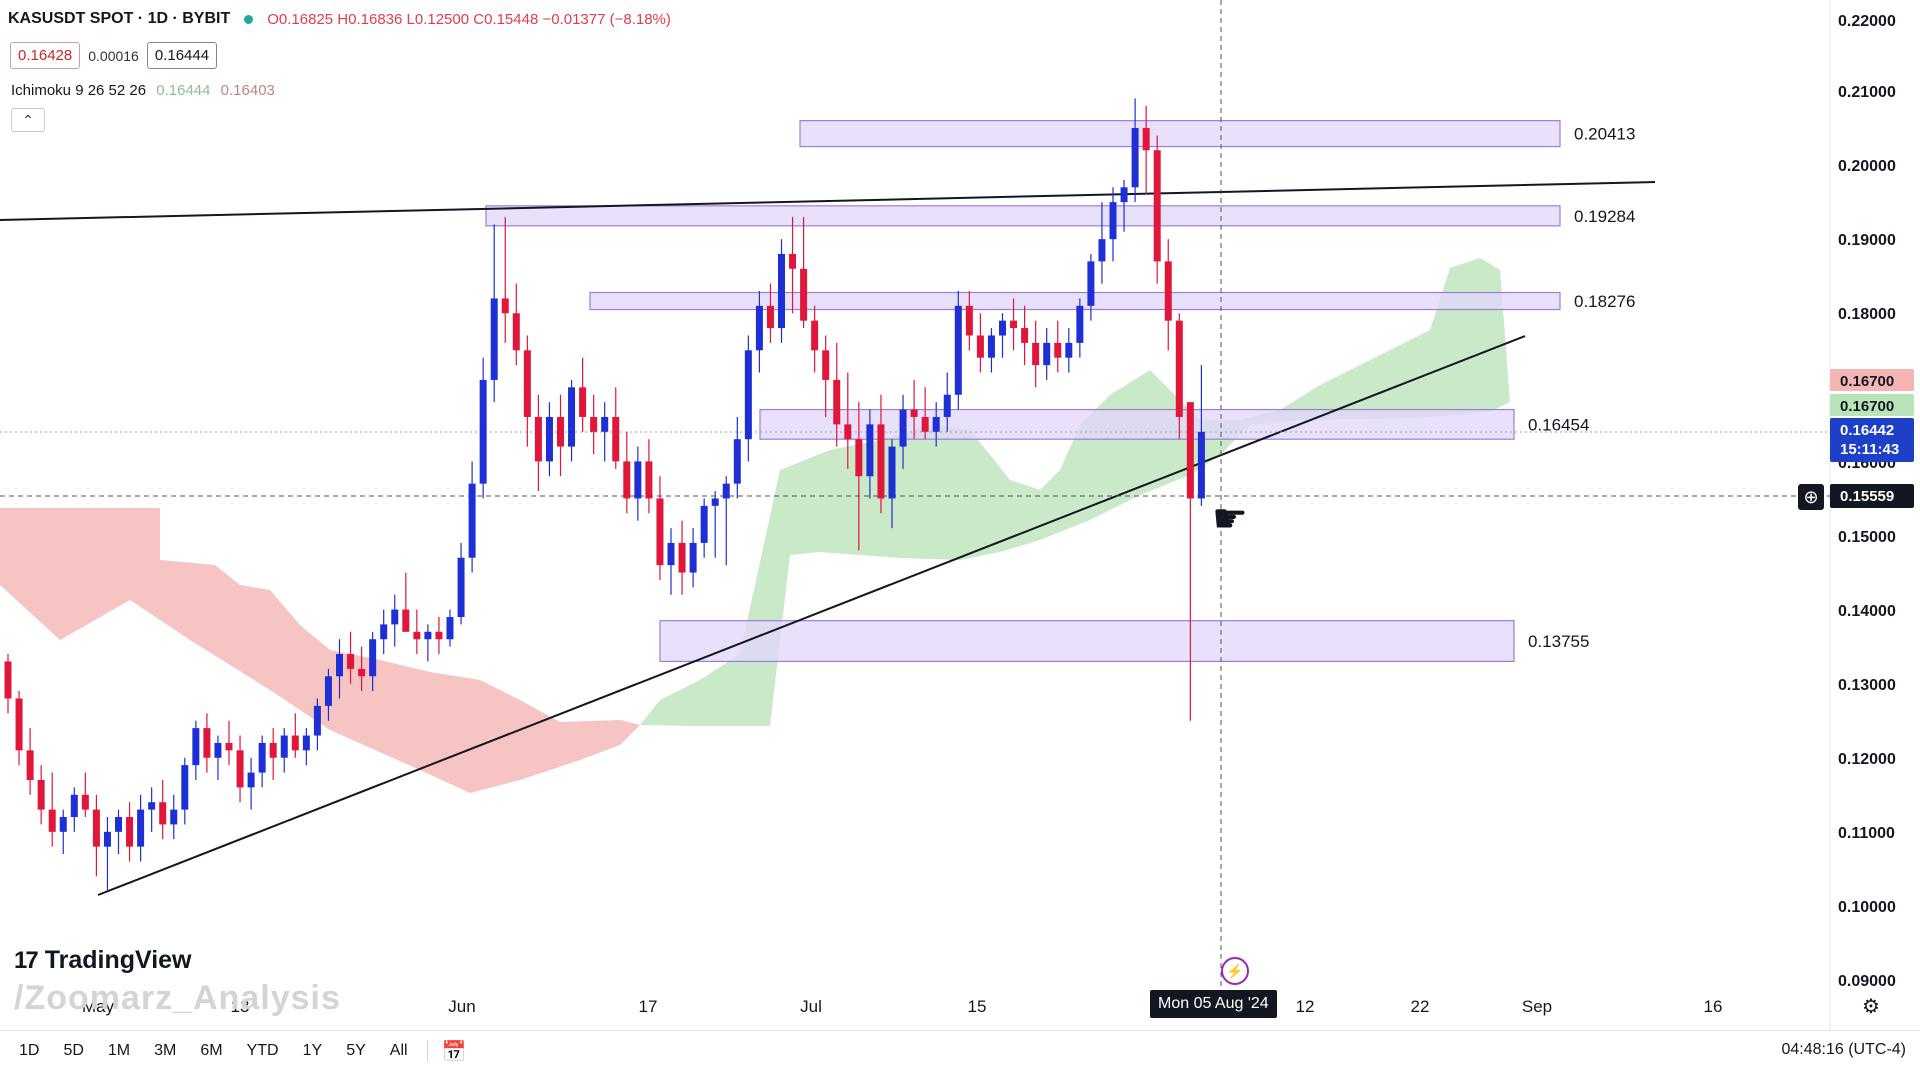  I want to click on time-tick-label: 22, so click(1420, 1006).